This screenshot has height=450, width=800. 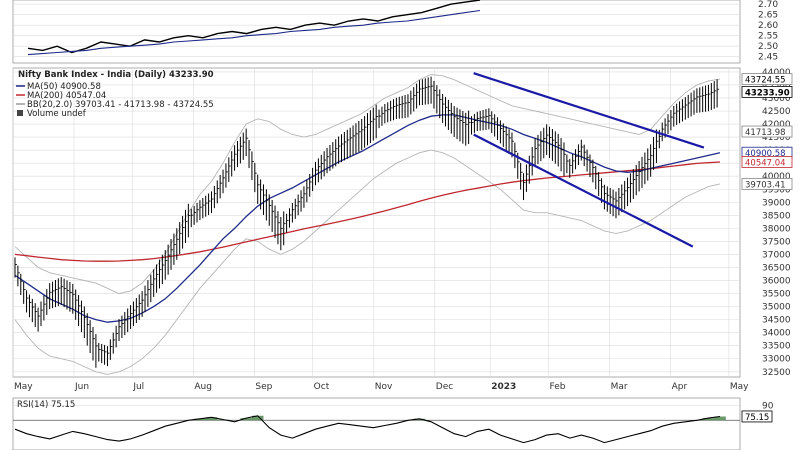 I want to click on rs-y-tick-label: 2.50, so click(x=768, y=47).